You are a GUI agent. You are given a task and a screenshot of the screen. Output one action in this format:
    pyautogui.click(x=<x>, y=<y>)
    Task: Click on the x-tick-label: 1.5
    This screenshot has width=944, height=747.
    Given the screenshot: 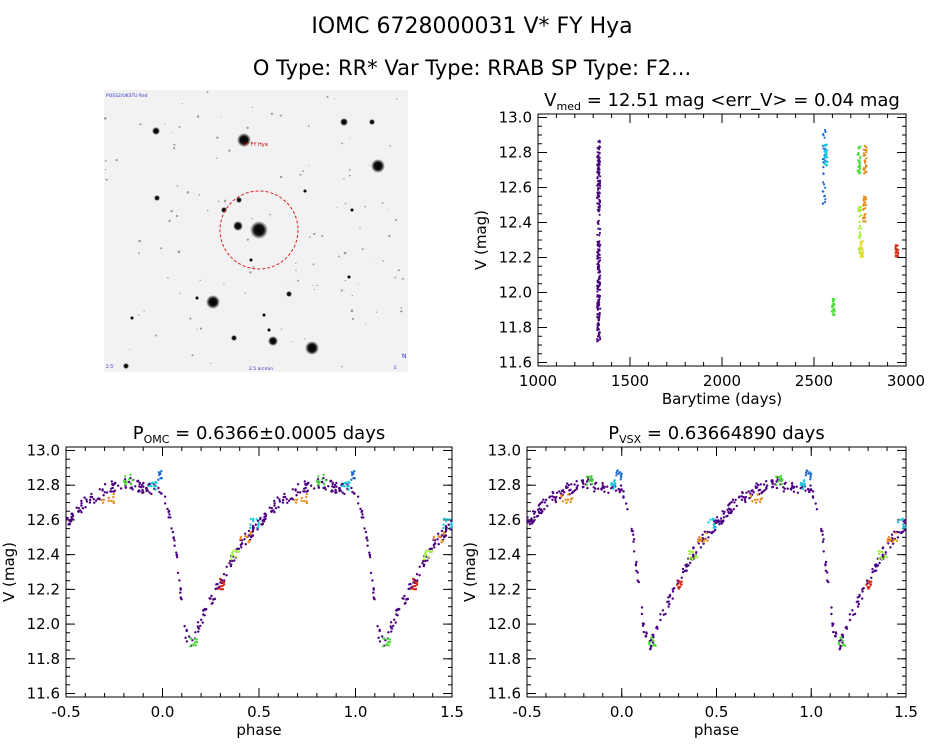 What is the action you would take?
    pyautogui.click(x=906, y=712)
    